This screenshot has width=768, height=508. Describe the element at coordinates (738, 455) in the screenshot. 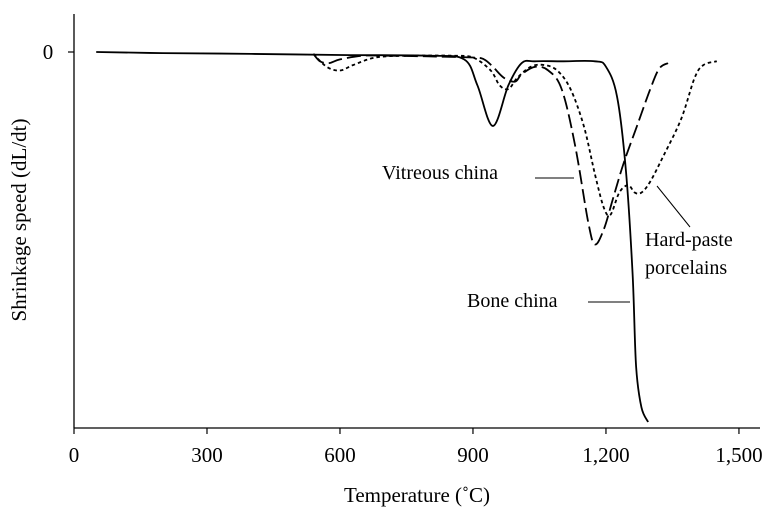

I see `x-tick-label: 1,500` at that location.